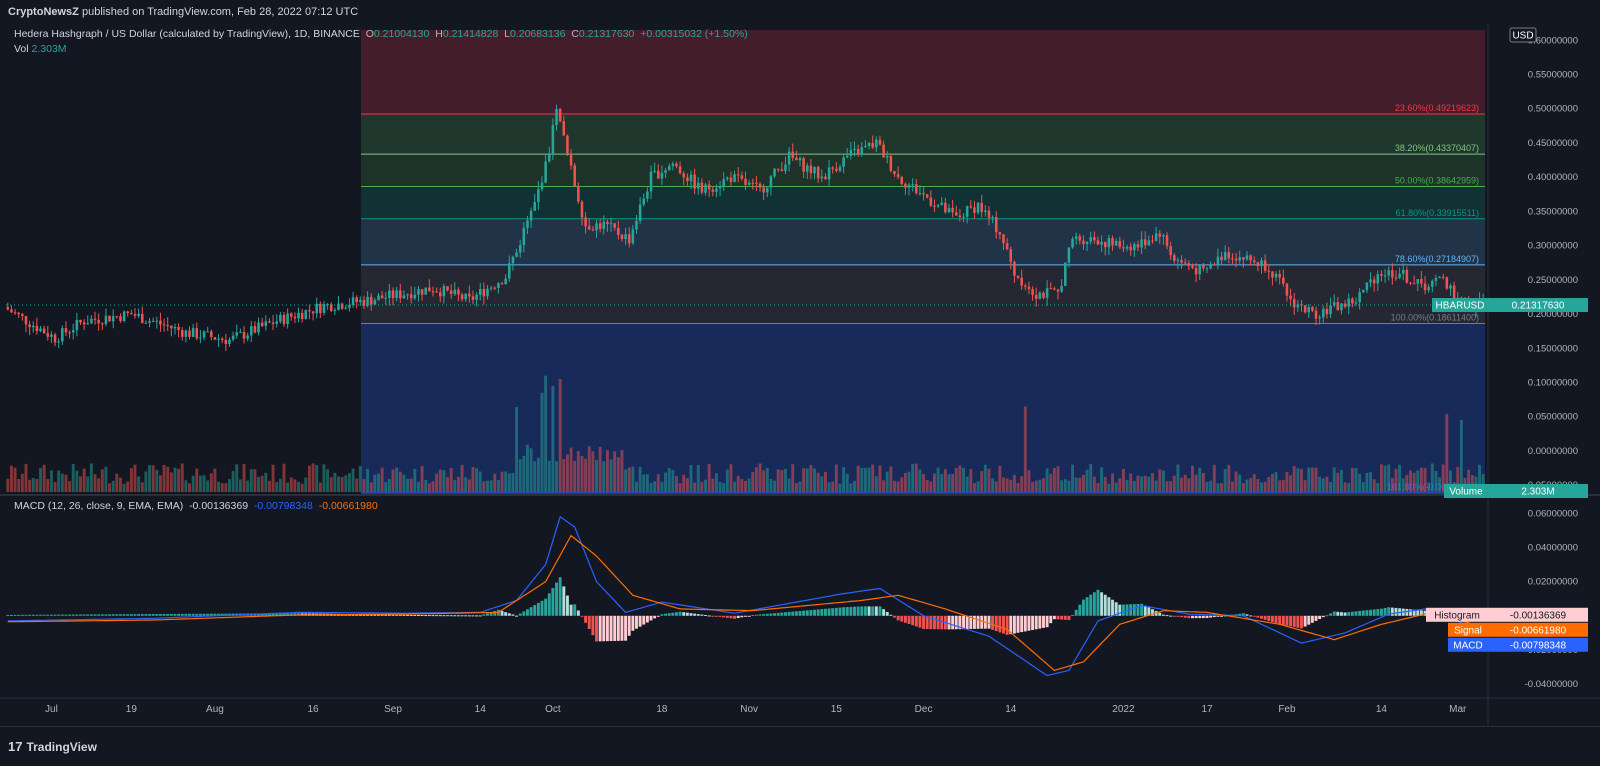 The width and height of the screenshot is (1600, 766). I want to click on signal-tag-value: -0.00661980, so click(1538, 630).